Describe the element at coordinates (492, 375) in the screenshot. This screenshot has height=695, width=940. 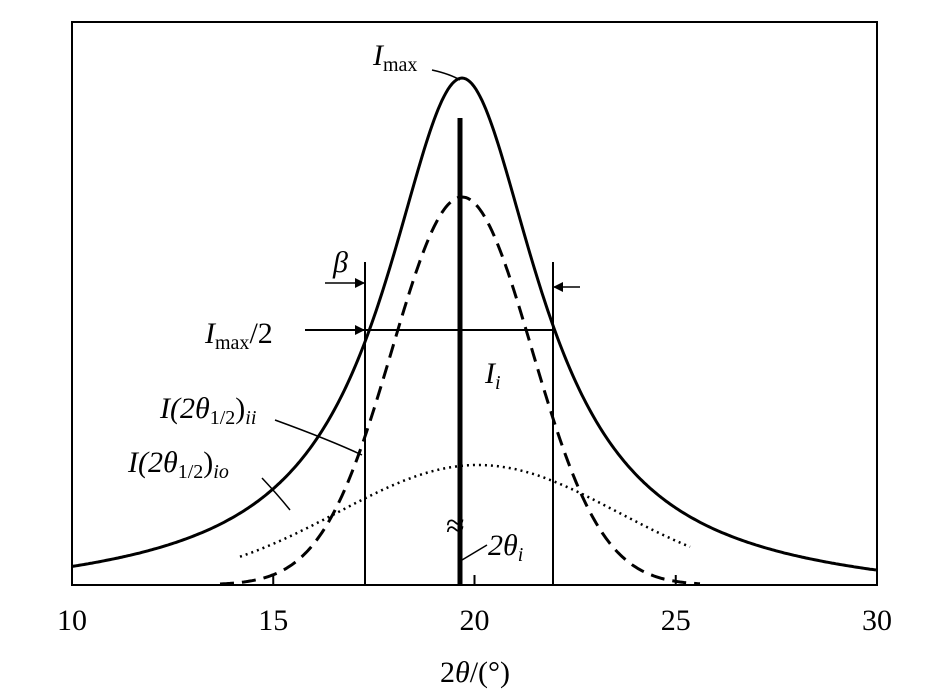
I see `label-i: Ii` at that location.